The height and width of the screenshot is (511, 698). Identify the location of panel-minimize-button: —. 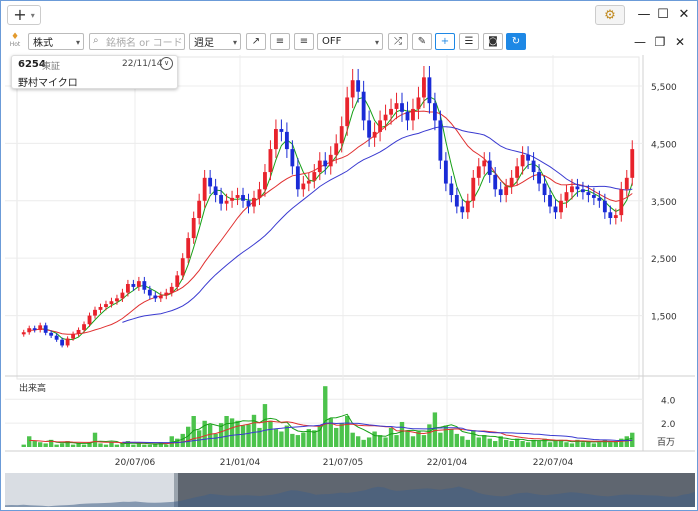
(640, 41).